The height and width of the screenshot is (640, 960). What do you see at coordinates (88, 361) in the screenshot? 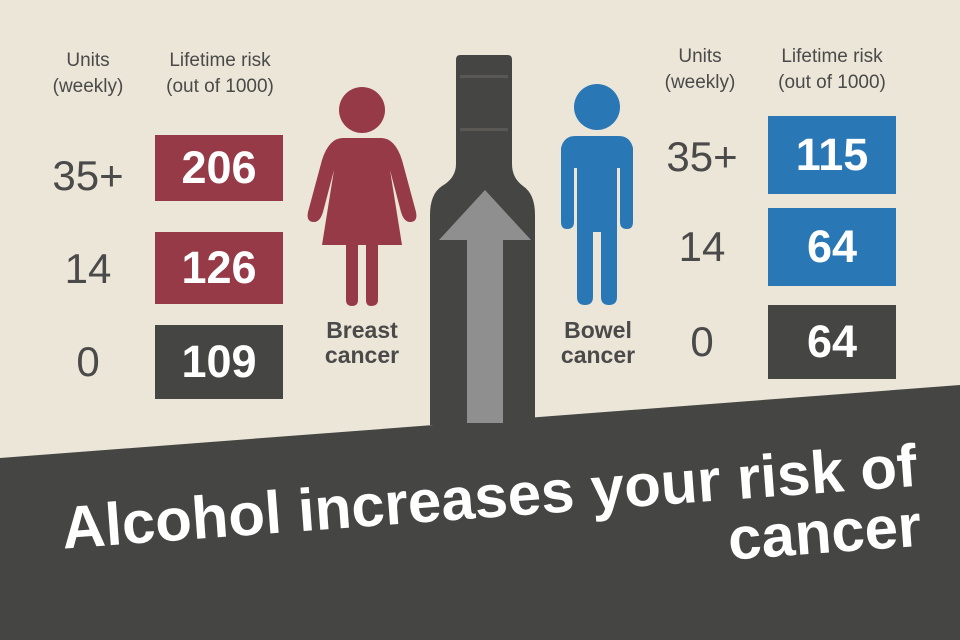
I see `breast-units-row-3: 0` at bounding box center [88, 361].